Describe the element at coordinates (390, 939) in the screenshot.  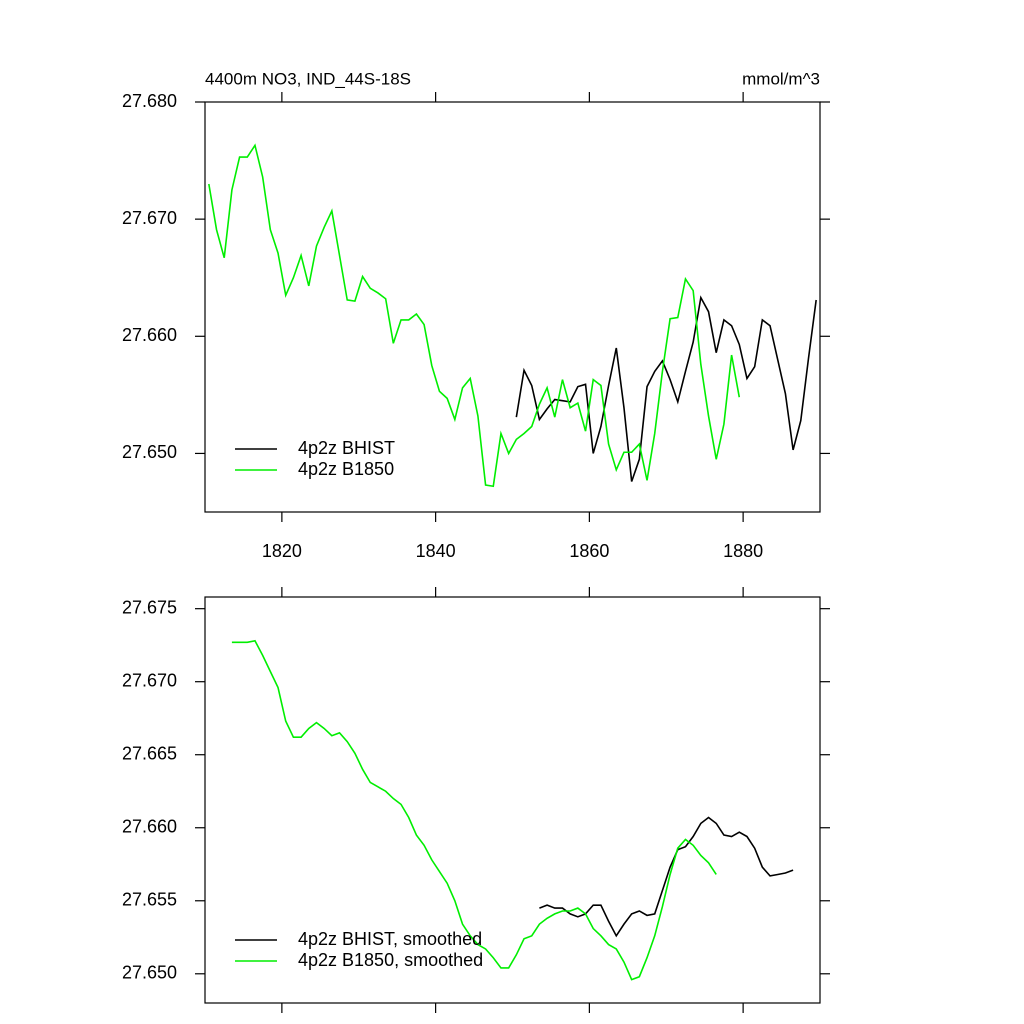
I see `legend-label: 4p2z BHIST, smoothed` at that location.